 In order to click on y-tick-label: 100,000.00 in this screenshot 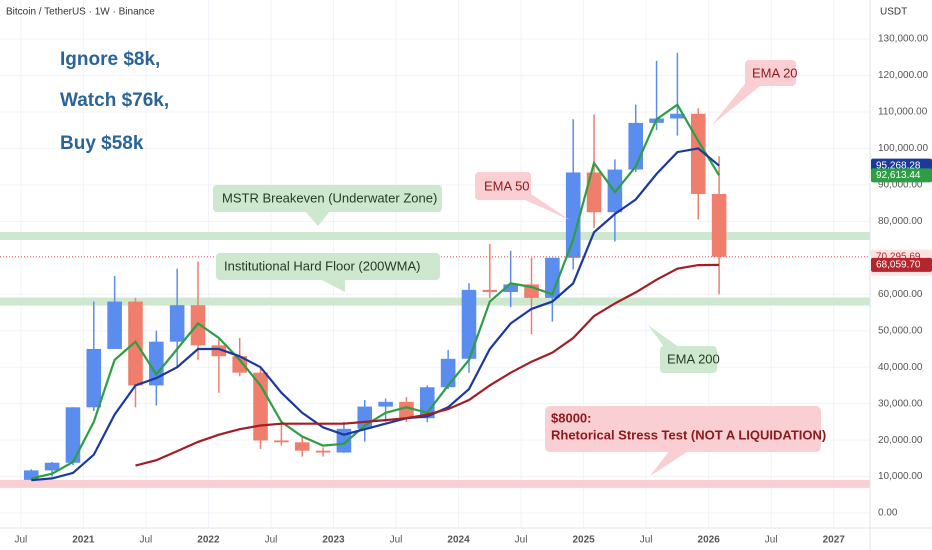, I will do `click(903, 148)`.